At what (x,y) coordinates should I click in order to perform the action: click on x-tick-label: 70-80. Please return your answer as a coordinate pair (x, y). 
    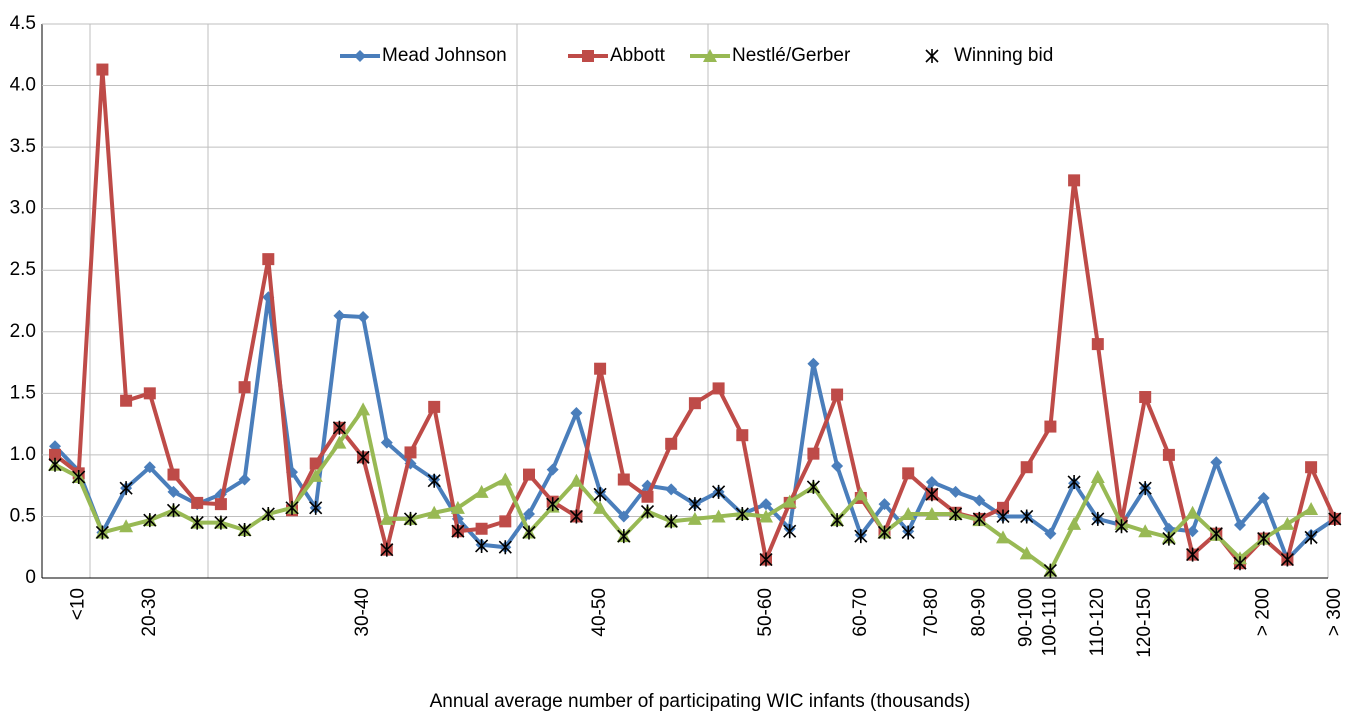
    Looking at the image, I should click on (931, 612).